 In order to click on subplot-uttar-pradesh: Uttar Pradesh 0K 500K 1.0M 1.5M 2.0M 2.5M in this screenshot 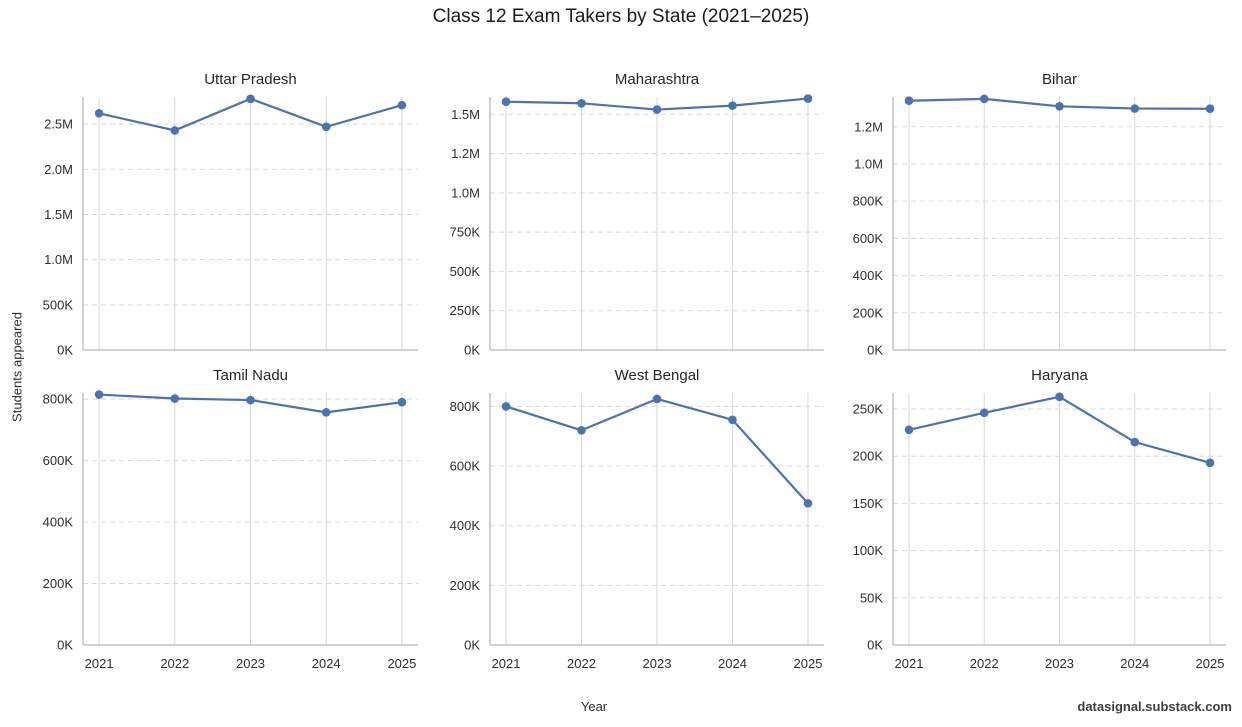, I will do `click(220, 229)`.